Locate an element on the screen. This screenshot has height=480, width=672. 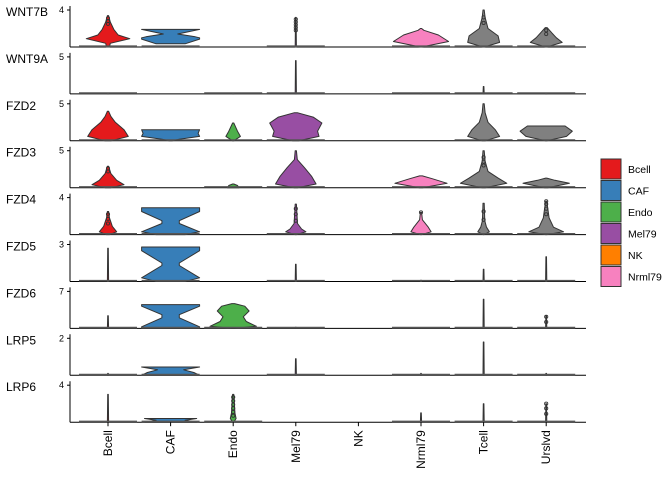
legend-item-caf: CAF is located at coordinates (624, 190).